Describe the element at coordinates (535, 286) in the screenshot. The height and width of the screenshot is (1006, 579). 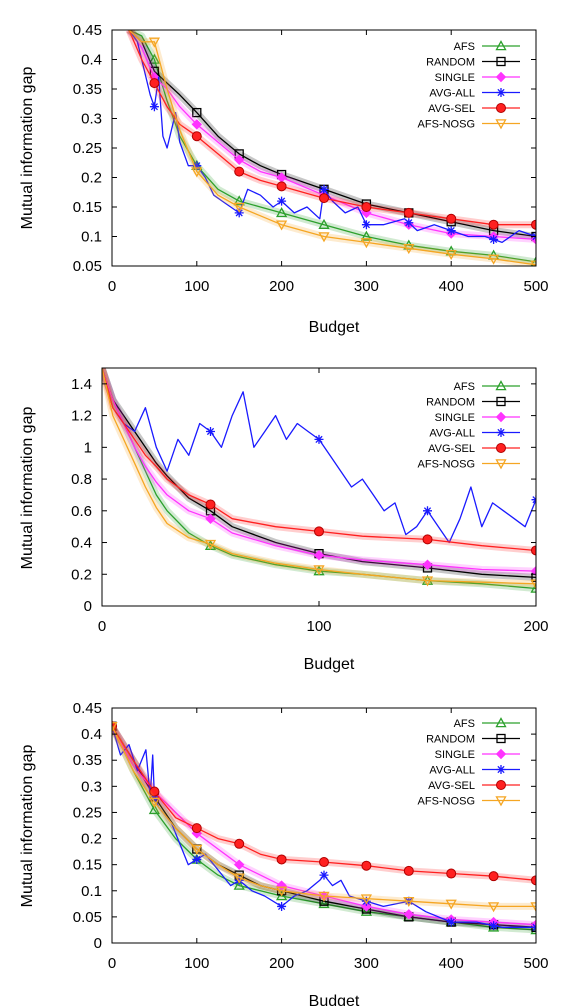
I see `x-tick-label: 500` at that location.